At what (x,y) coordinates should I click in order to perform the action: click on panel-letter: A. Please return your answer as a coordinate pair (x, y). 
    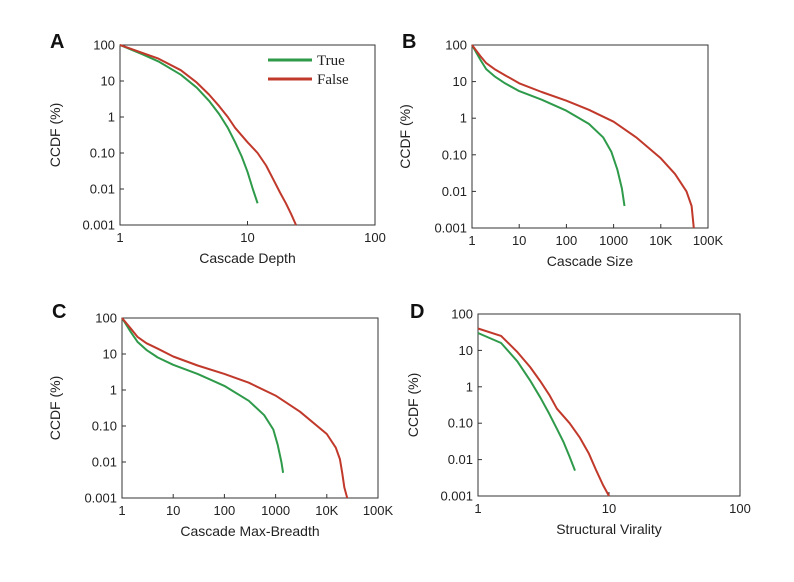
    Looking at the image, I should click on (57, 42).